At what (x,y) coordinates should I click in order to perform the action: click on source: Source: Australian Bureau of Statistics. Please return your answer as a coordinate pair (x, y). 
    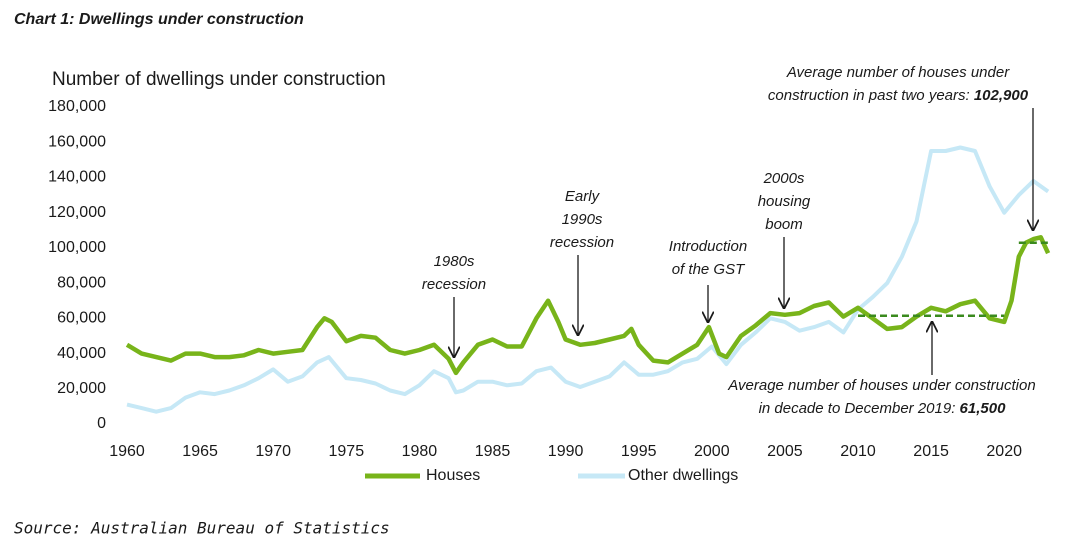
    Looking at the image, I should click on (202, 528).